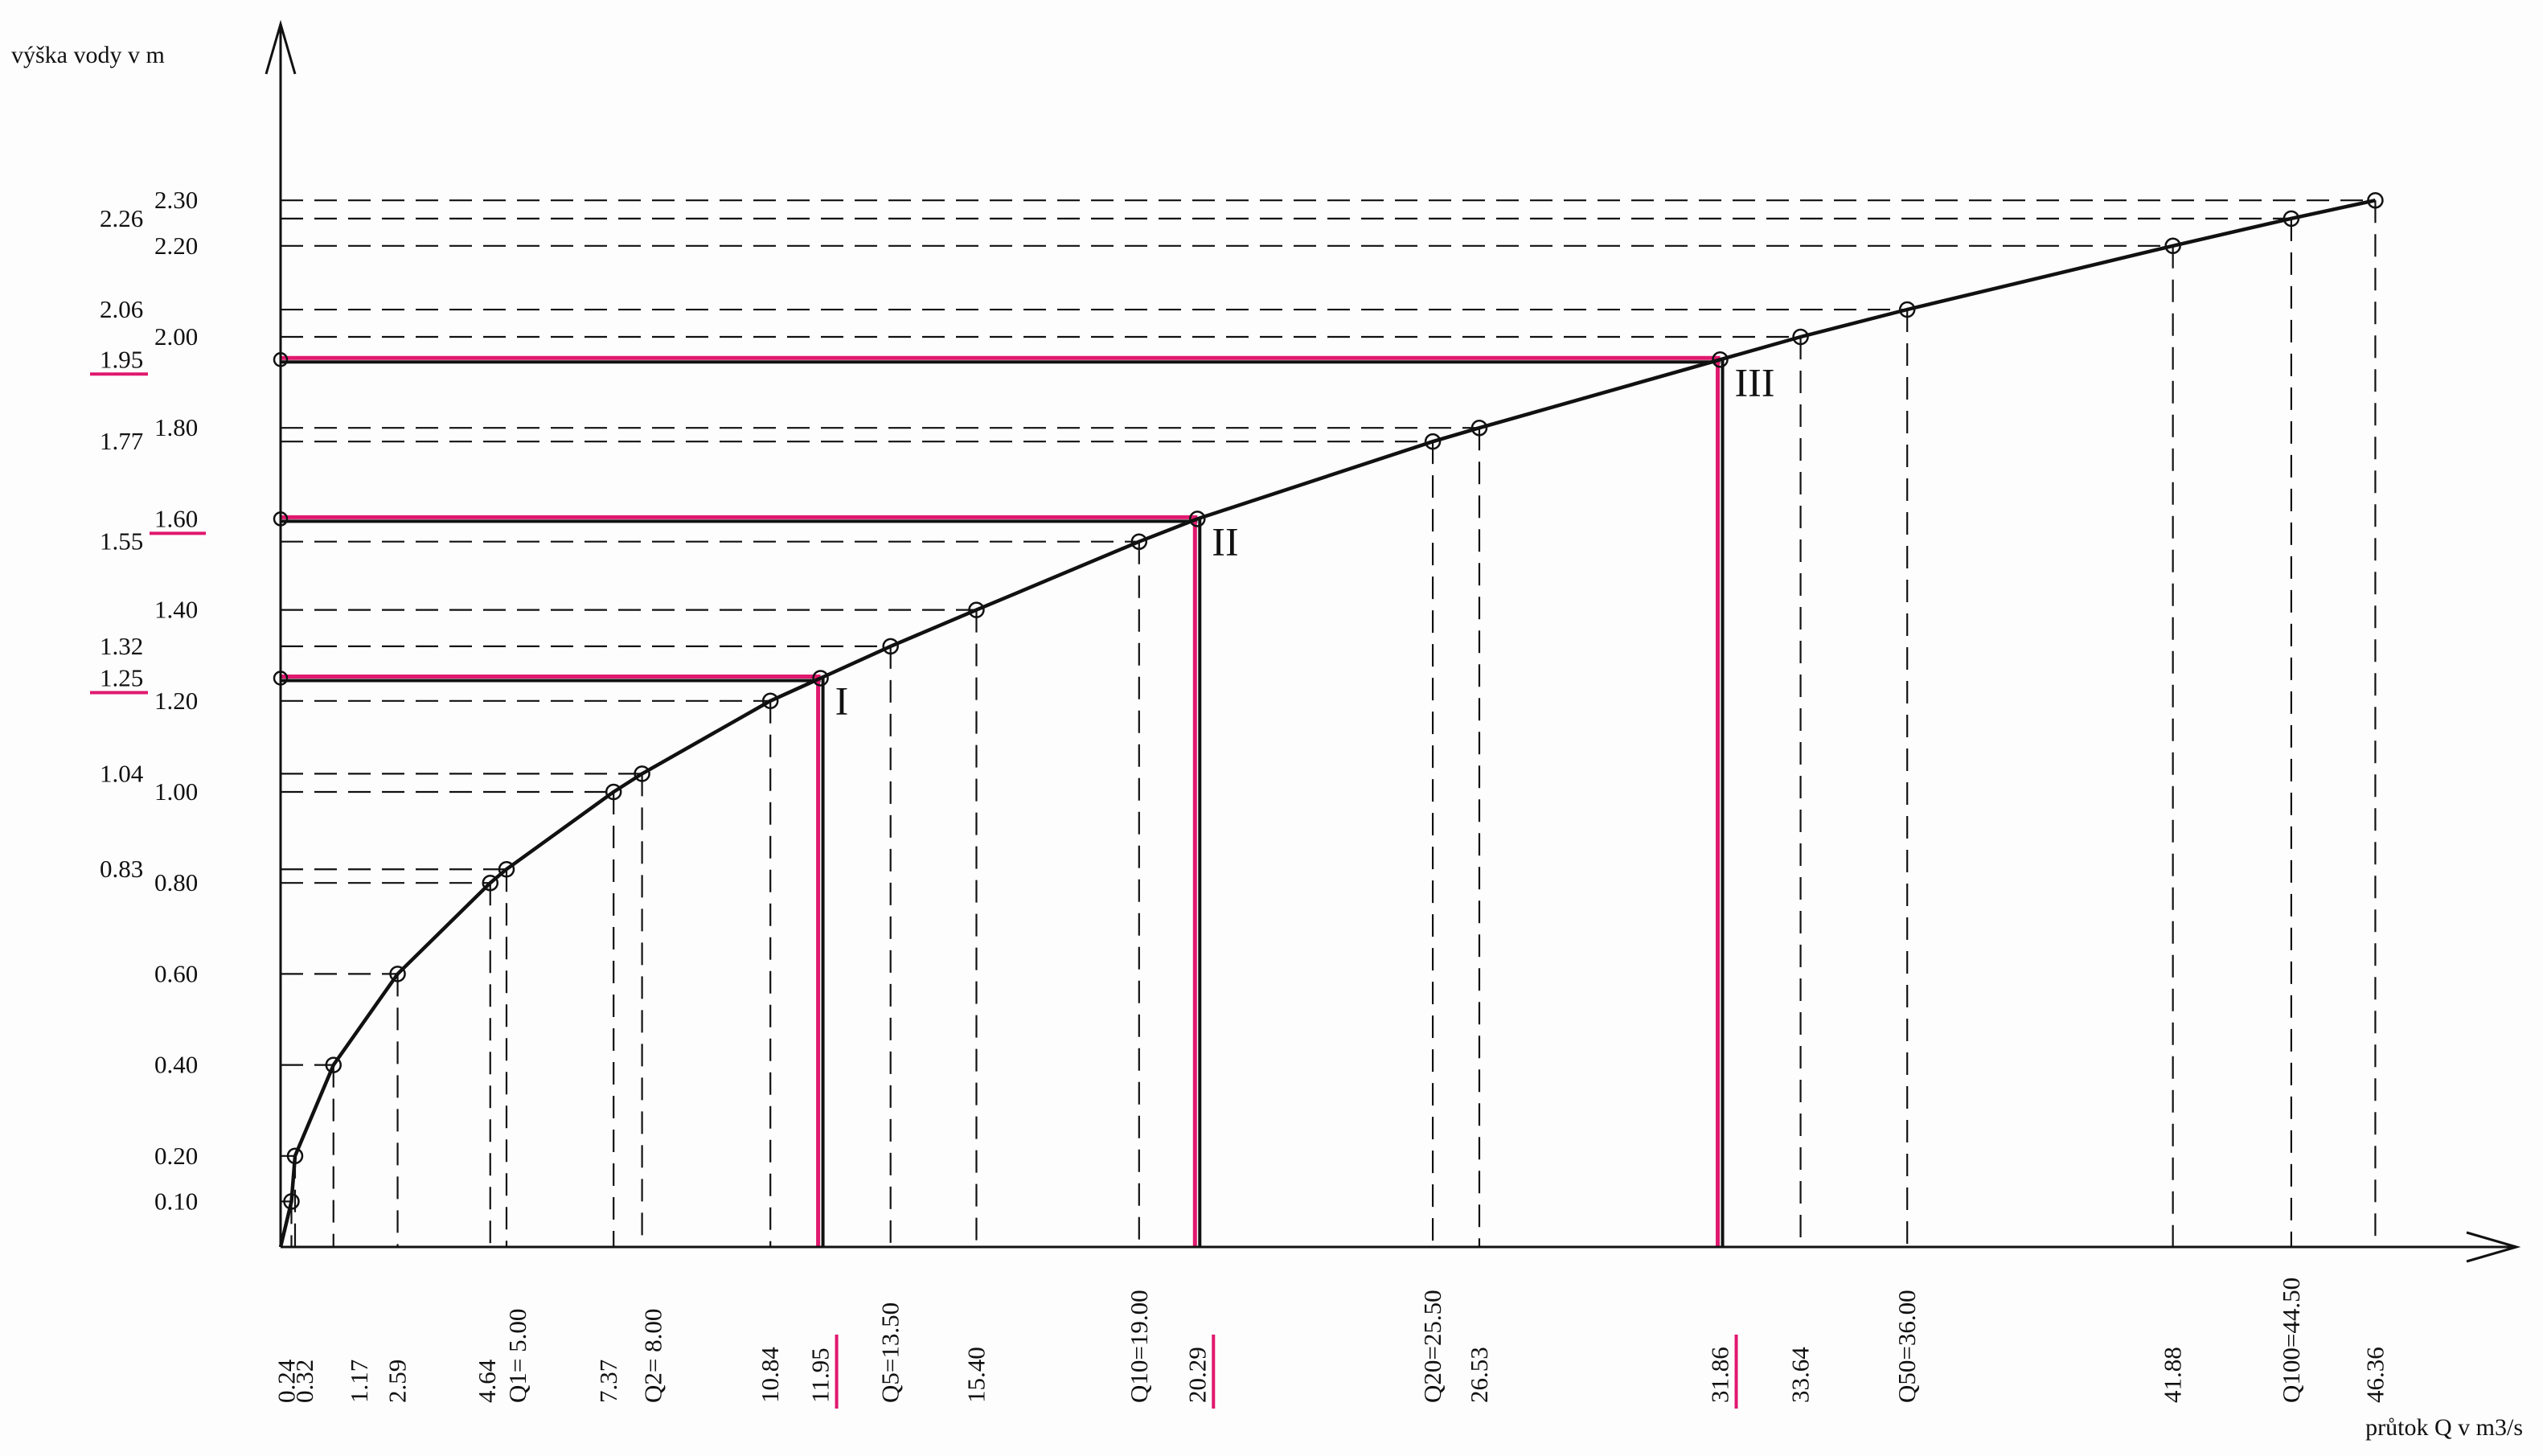 Image resolution: width=2543 pixels, height=1456 pixels. Describe the element at coordinates (1720, 1375) in the screenshot. I see `x-tick-label: 31.86` at that location.